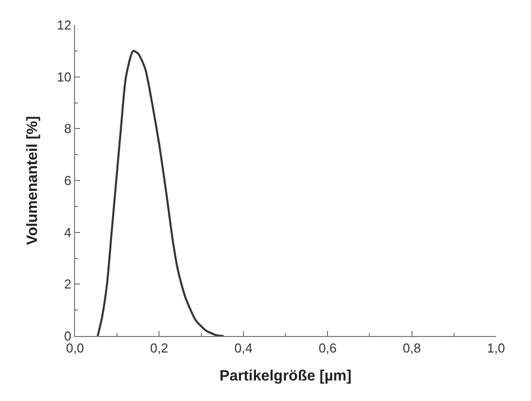 The width and height of the screenshot is (531, 401). What do you see at coordinates (327, 348) in the screenshot?
I see `x-tick-label: 0,6` at bounding box center [327, 348].